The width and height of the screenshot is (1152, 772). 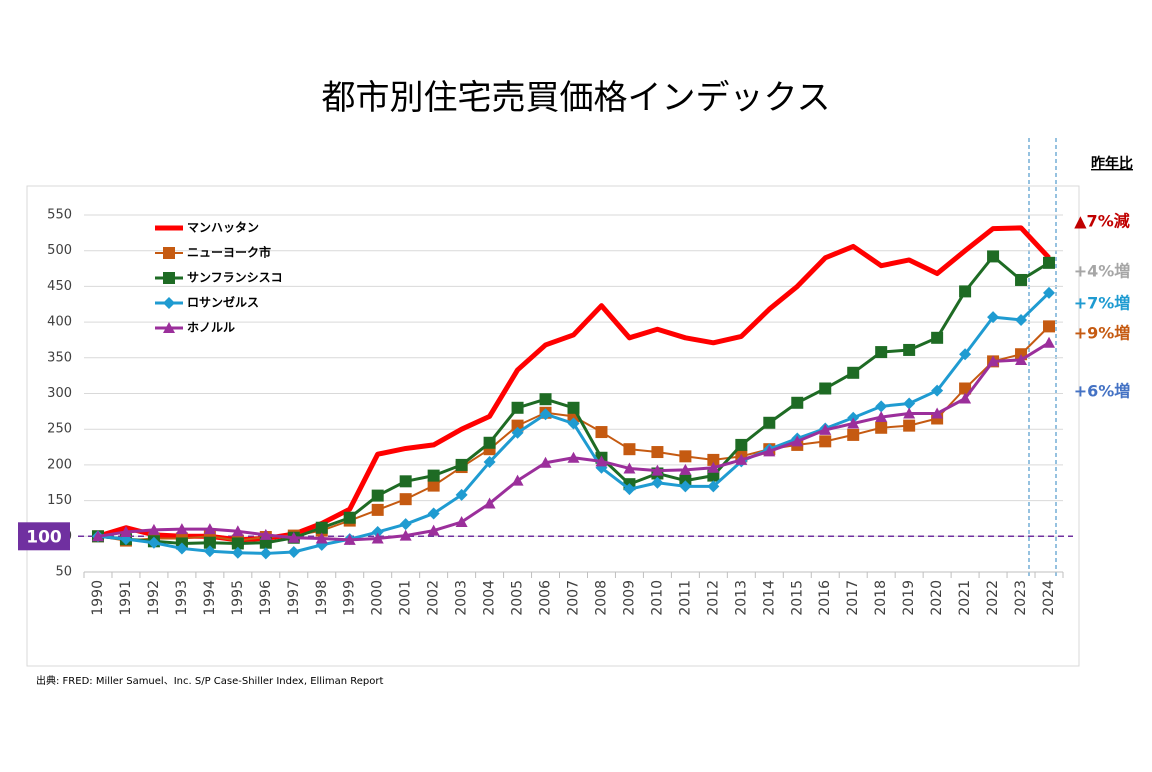 What do you see at coordinates (154, 598) in the screenshot?
I see `x-tick-label: 1992` at bounding box center [154, 598].